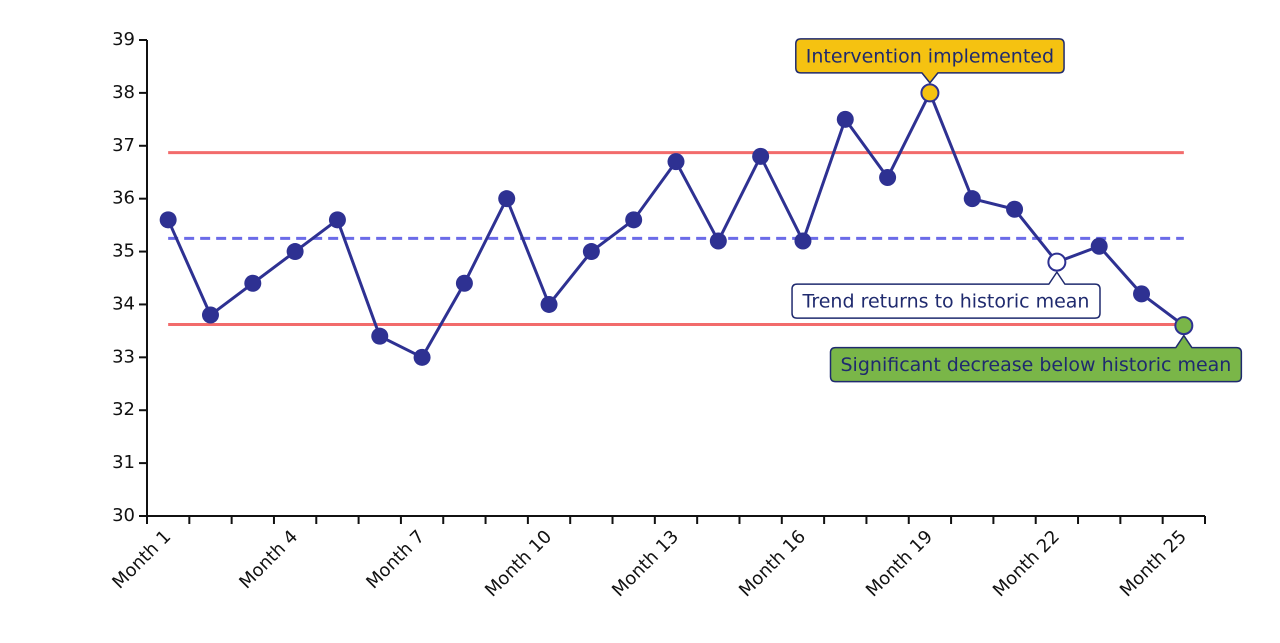  I want to click on y-tick-label: 32, so click(123, 409).